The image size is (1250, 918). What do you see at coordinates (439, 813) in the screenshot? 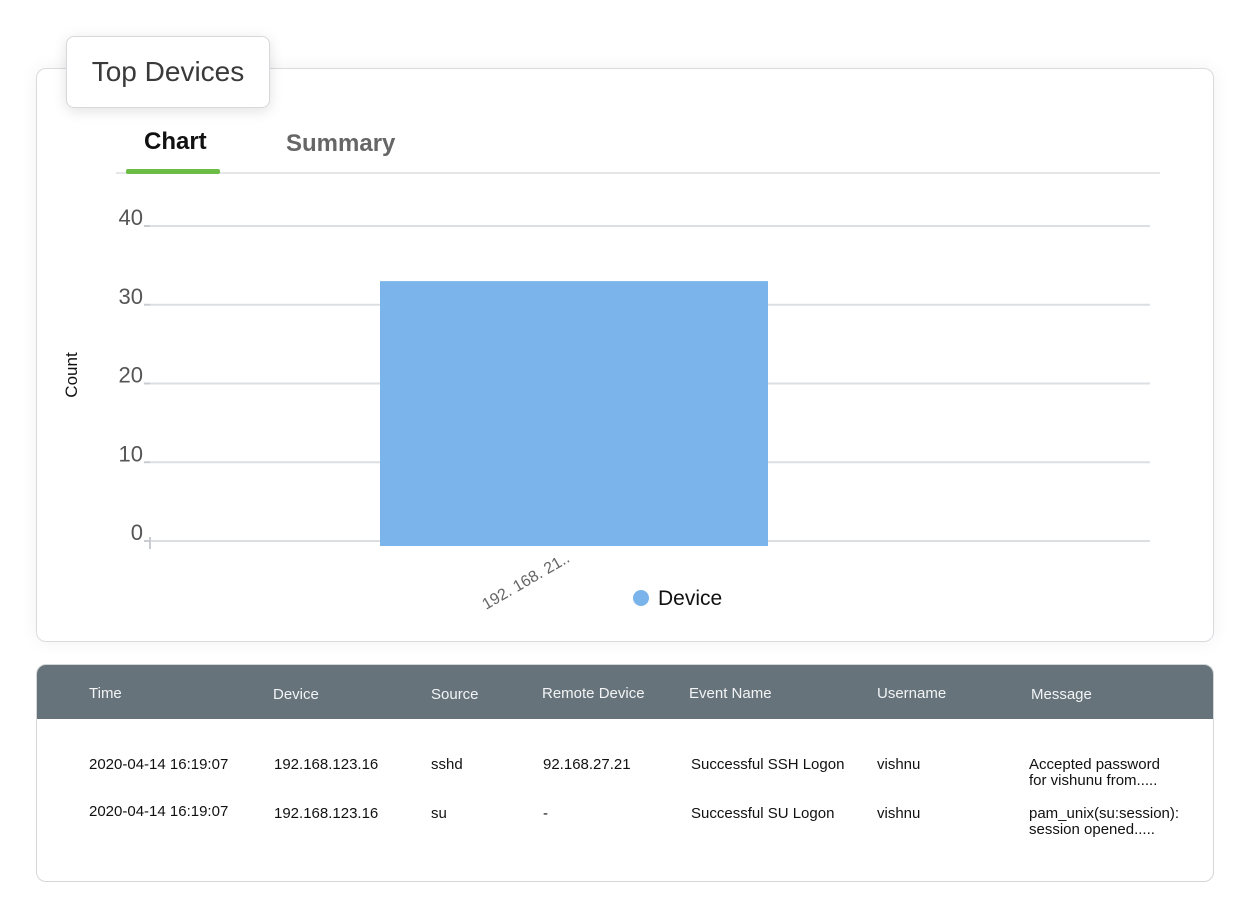
I see `cell-source: su` at bounding box center [439, 813].